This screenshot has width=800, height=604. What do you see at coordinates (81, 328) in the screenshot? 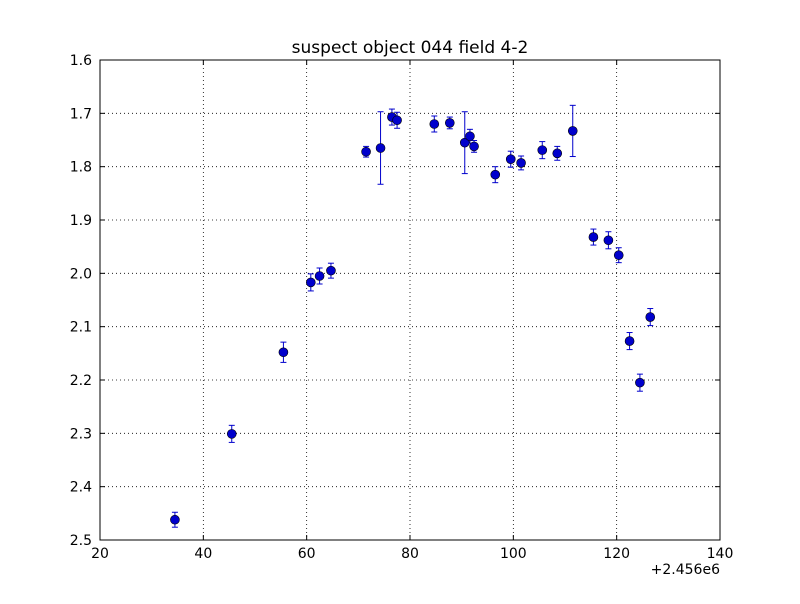
I see `y-tick-label: 2.1` at bounding box center [81, 328].